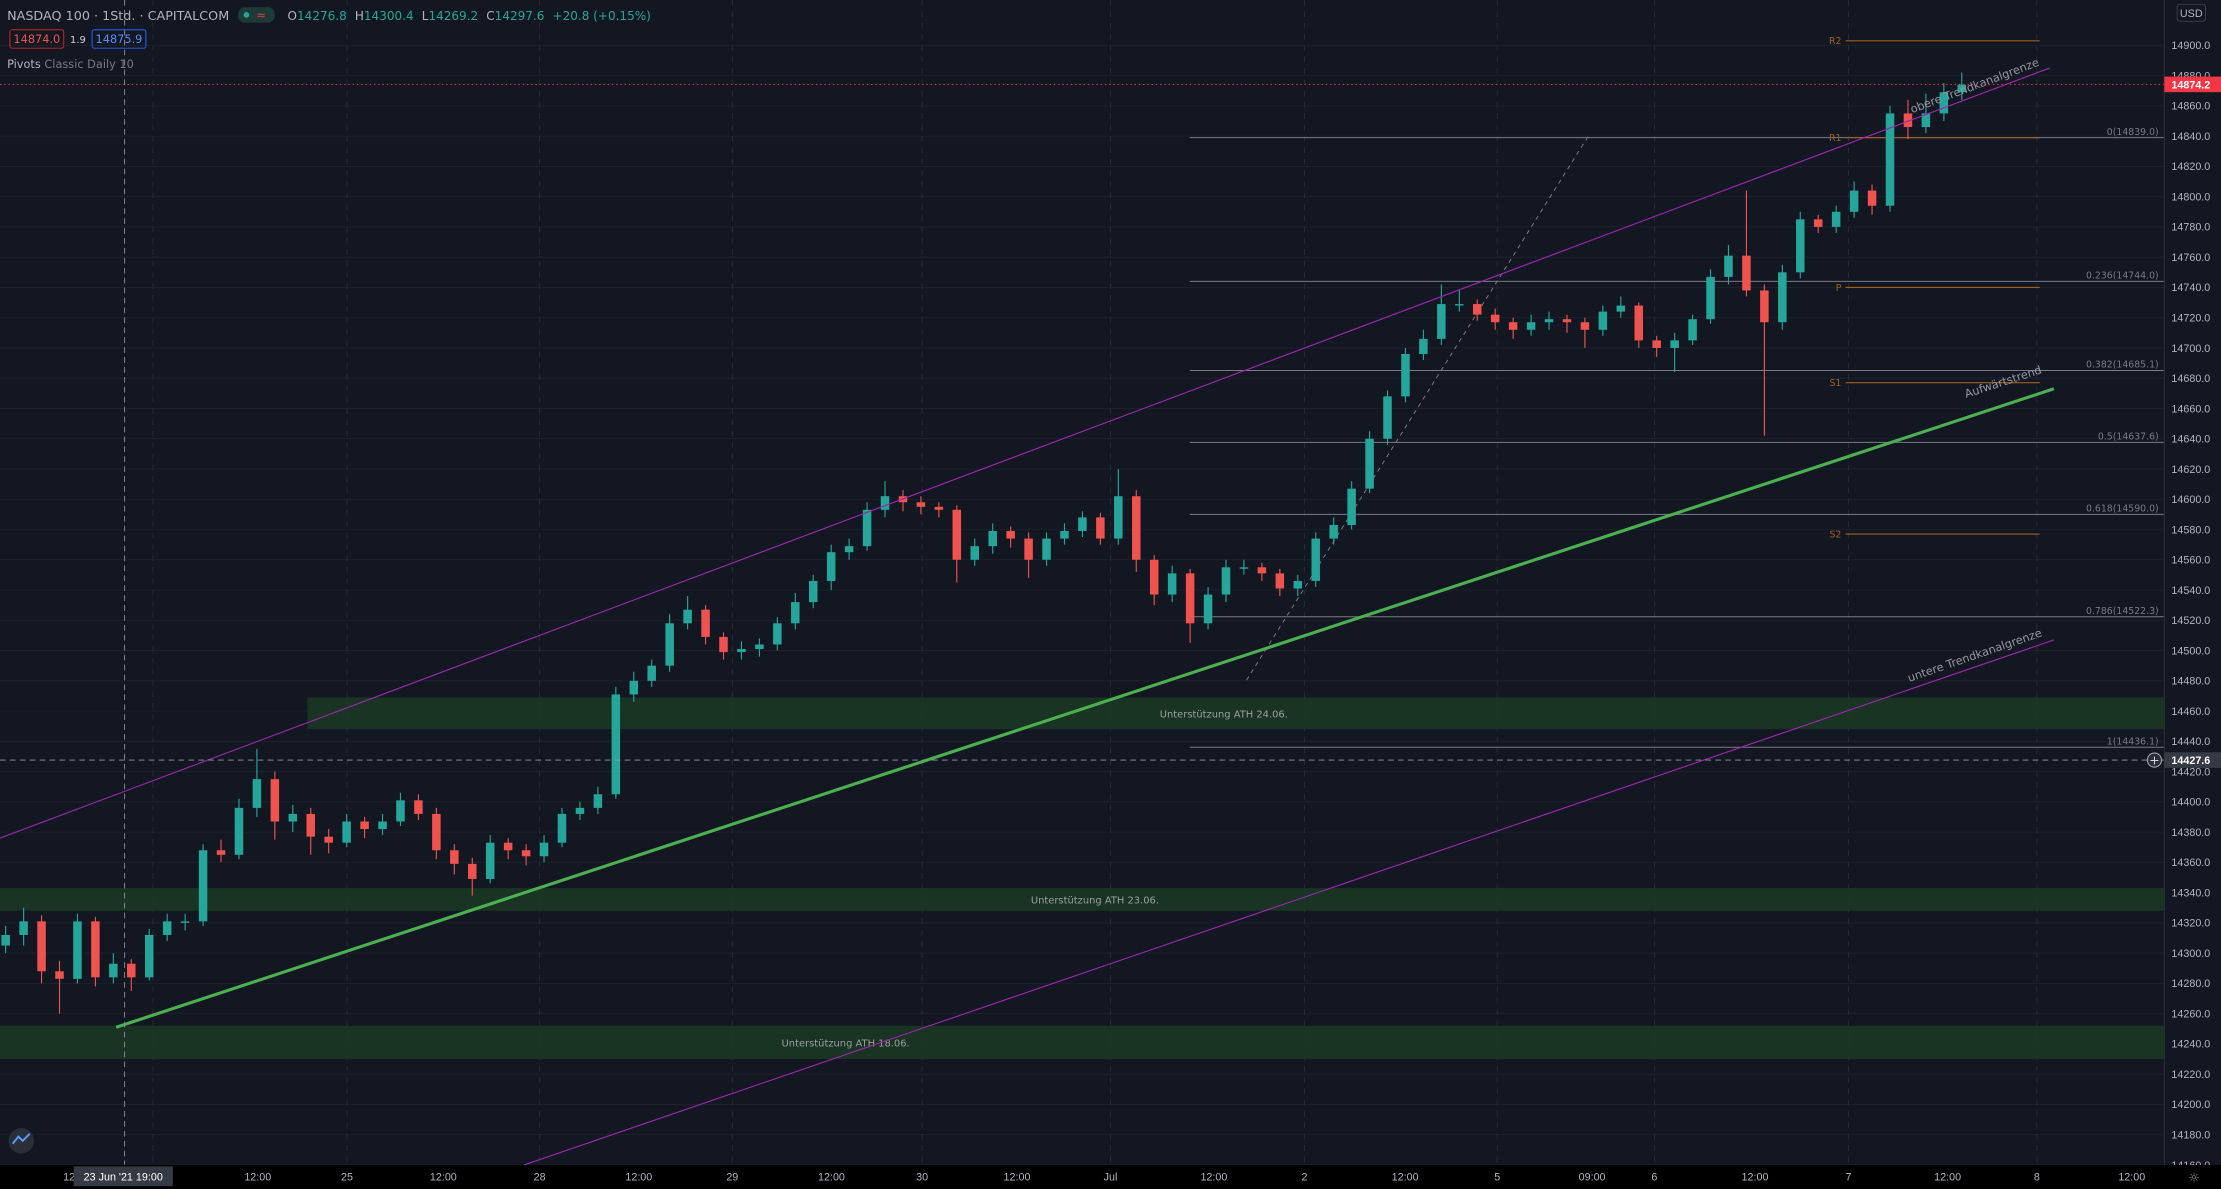 The image size is (2221, 1189). Describe the element at coordinates (389, 16) in the screenshot. I see `high-value: 14300.4` at that location.